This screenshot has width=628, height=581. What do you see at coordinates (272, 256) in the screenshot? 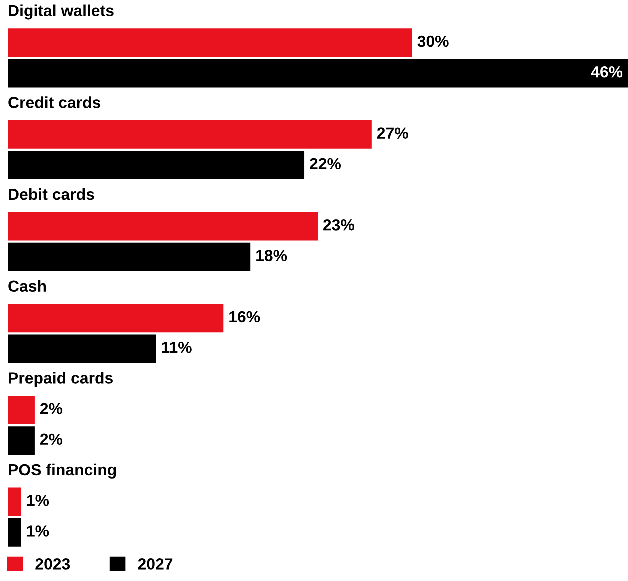
I see `data-label: 18%` at bounding box center [272, 256].